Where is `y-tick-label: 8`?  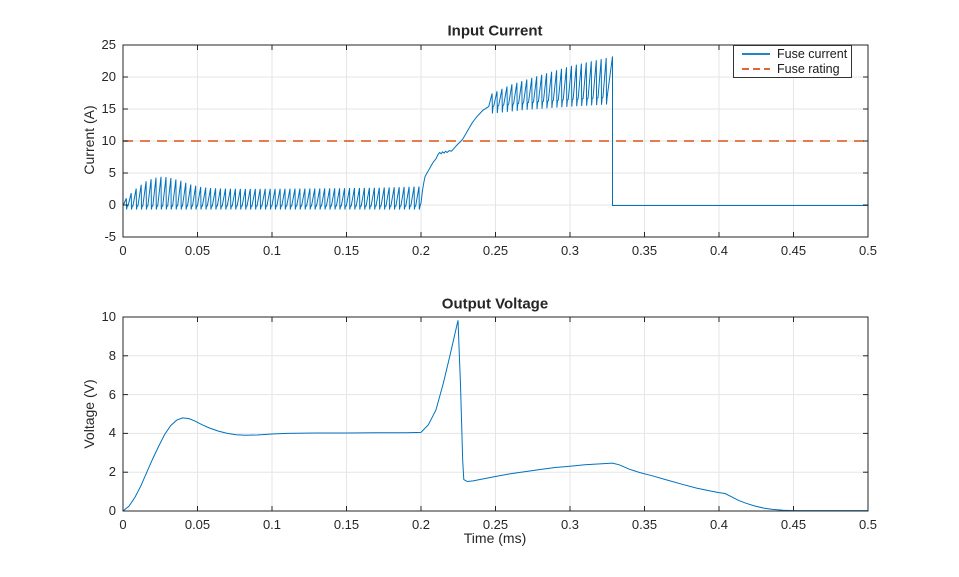 y-tick-label: 8 is located at coordinates (112, 355).